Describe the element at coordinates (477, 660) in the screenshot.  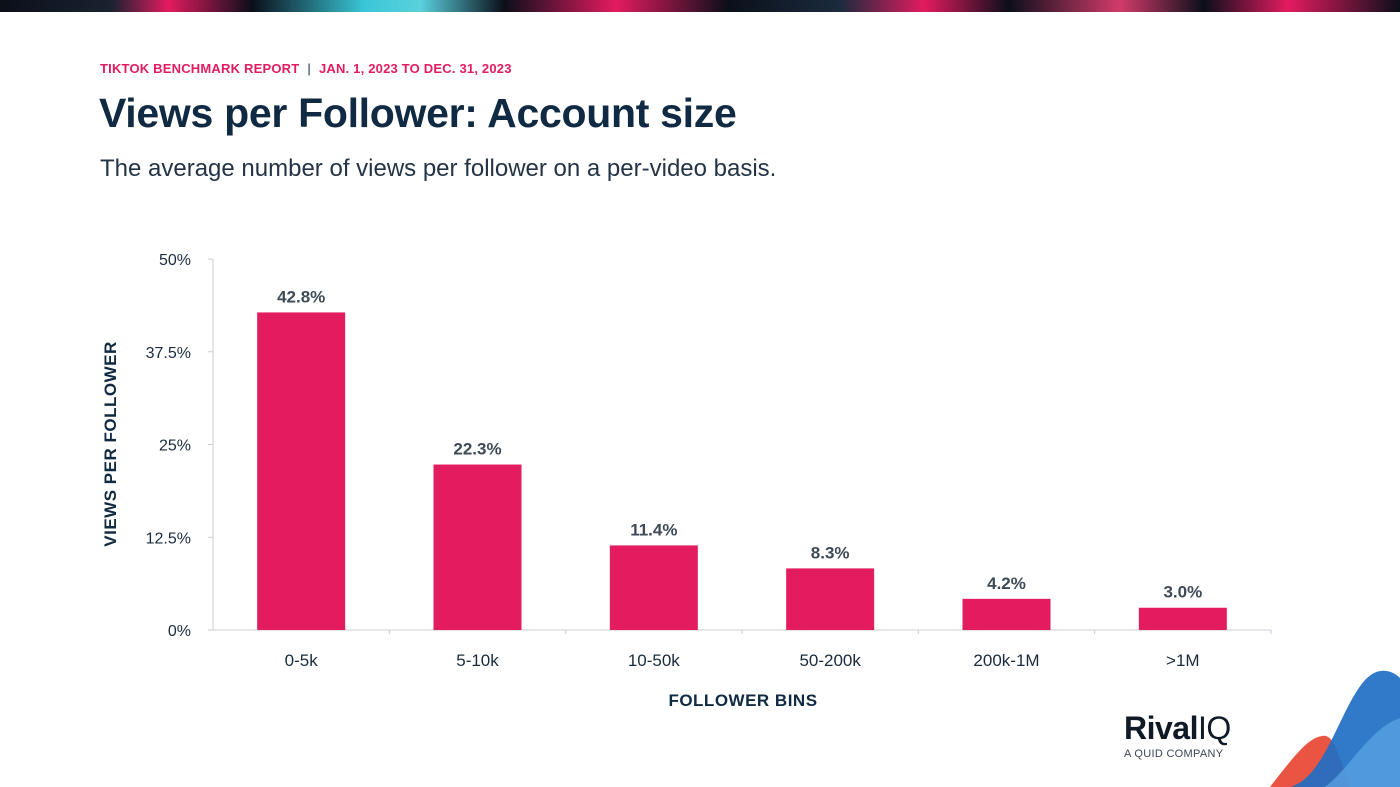
I see `x-tick-label: 5-10k` at that location.